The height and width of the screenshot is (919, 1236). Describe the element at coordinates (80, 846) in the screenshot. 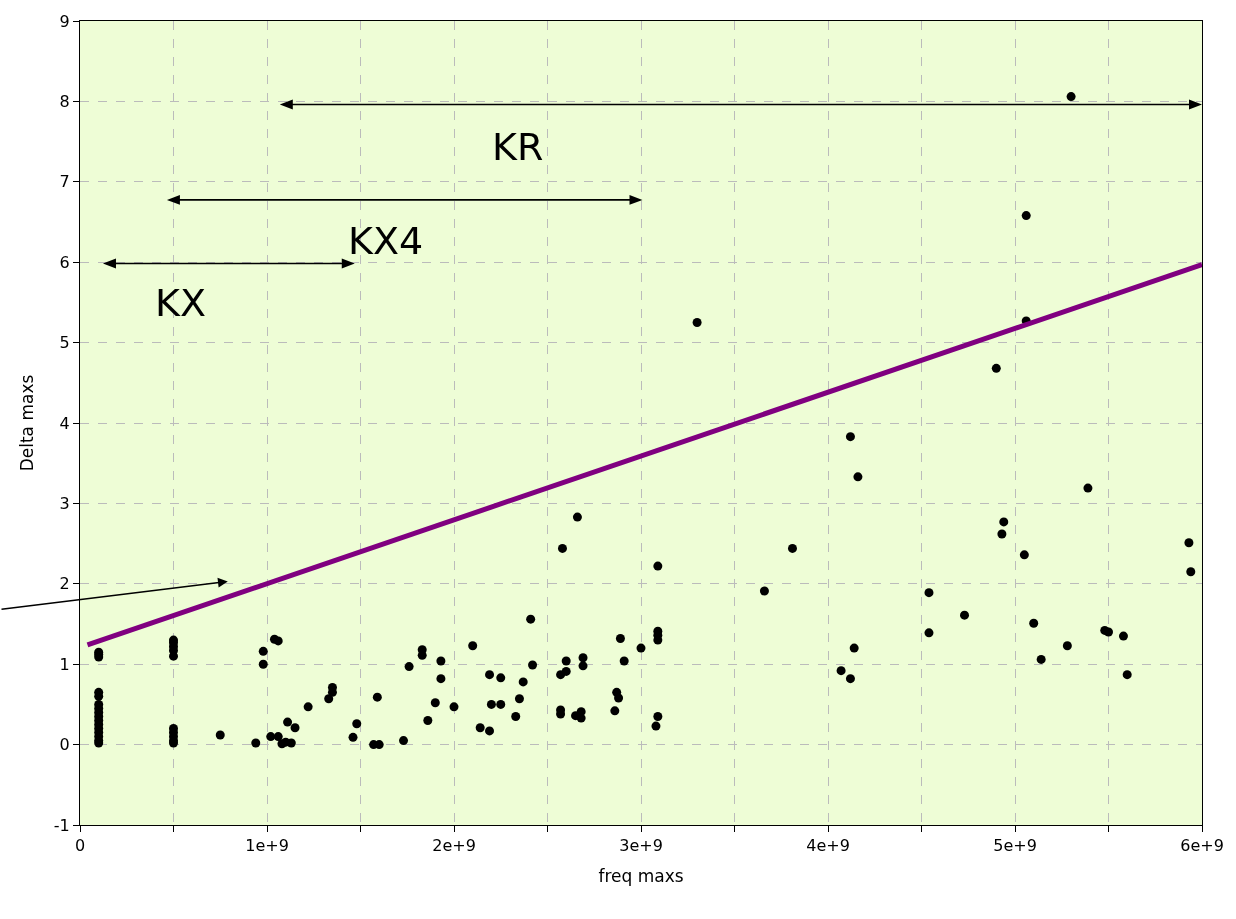

I see `x-tick-label: 0` at that location.